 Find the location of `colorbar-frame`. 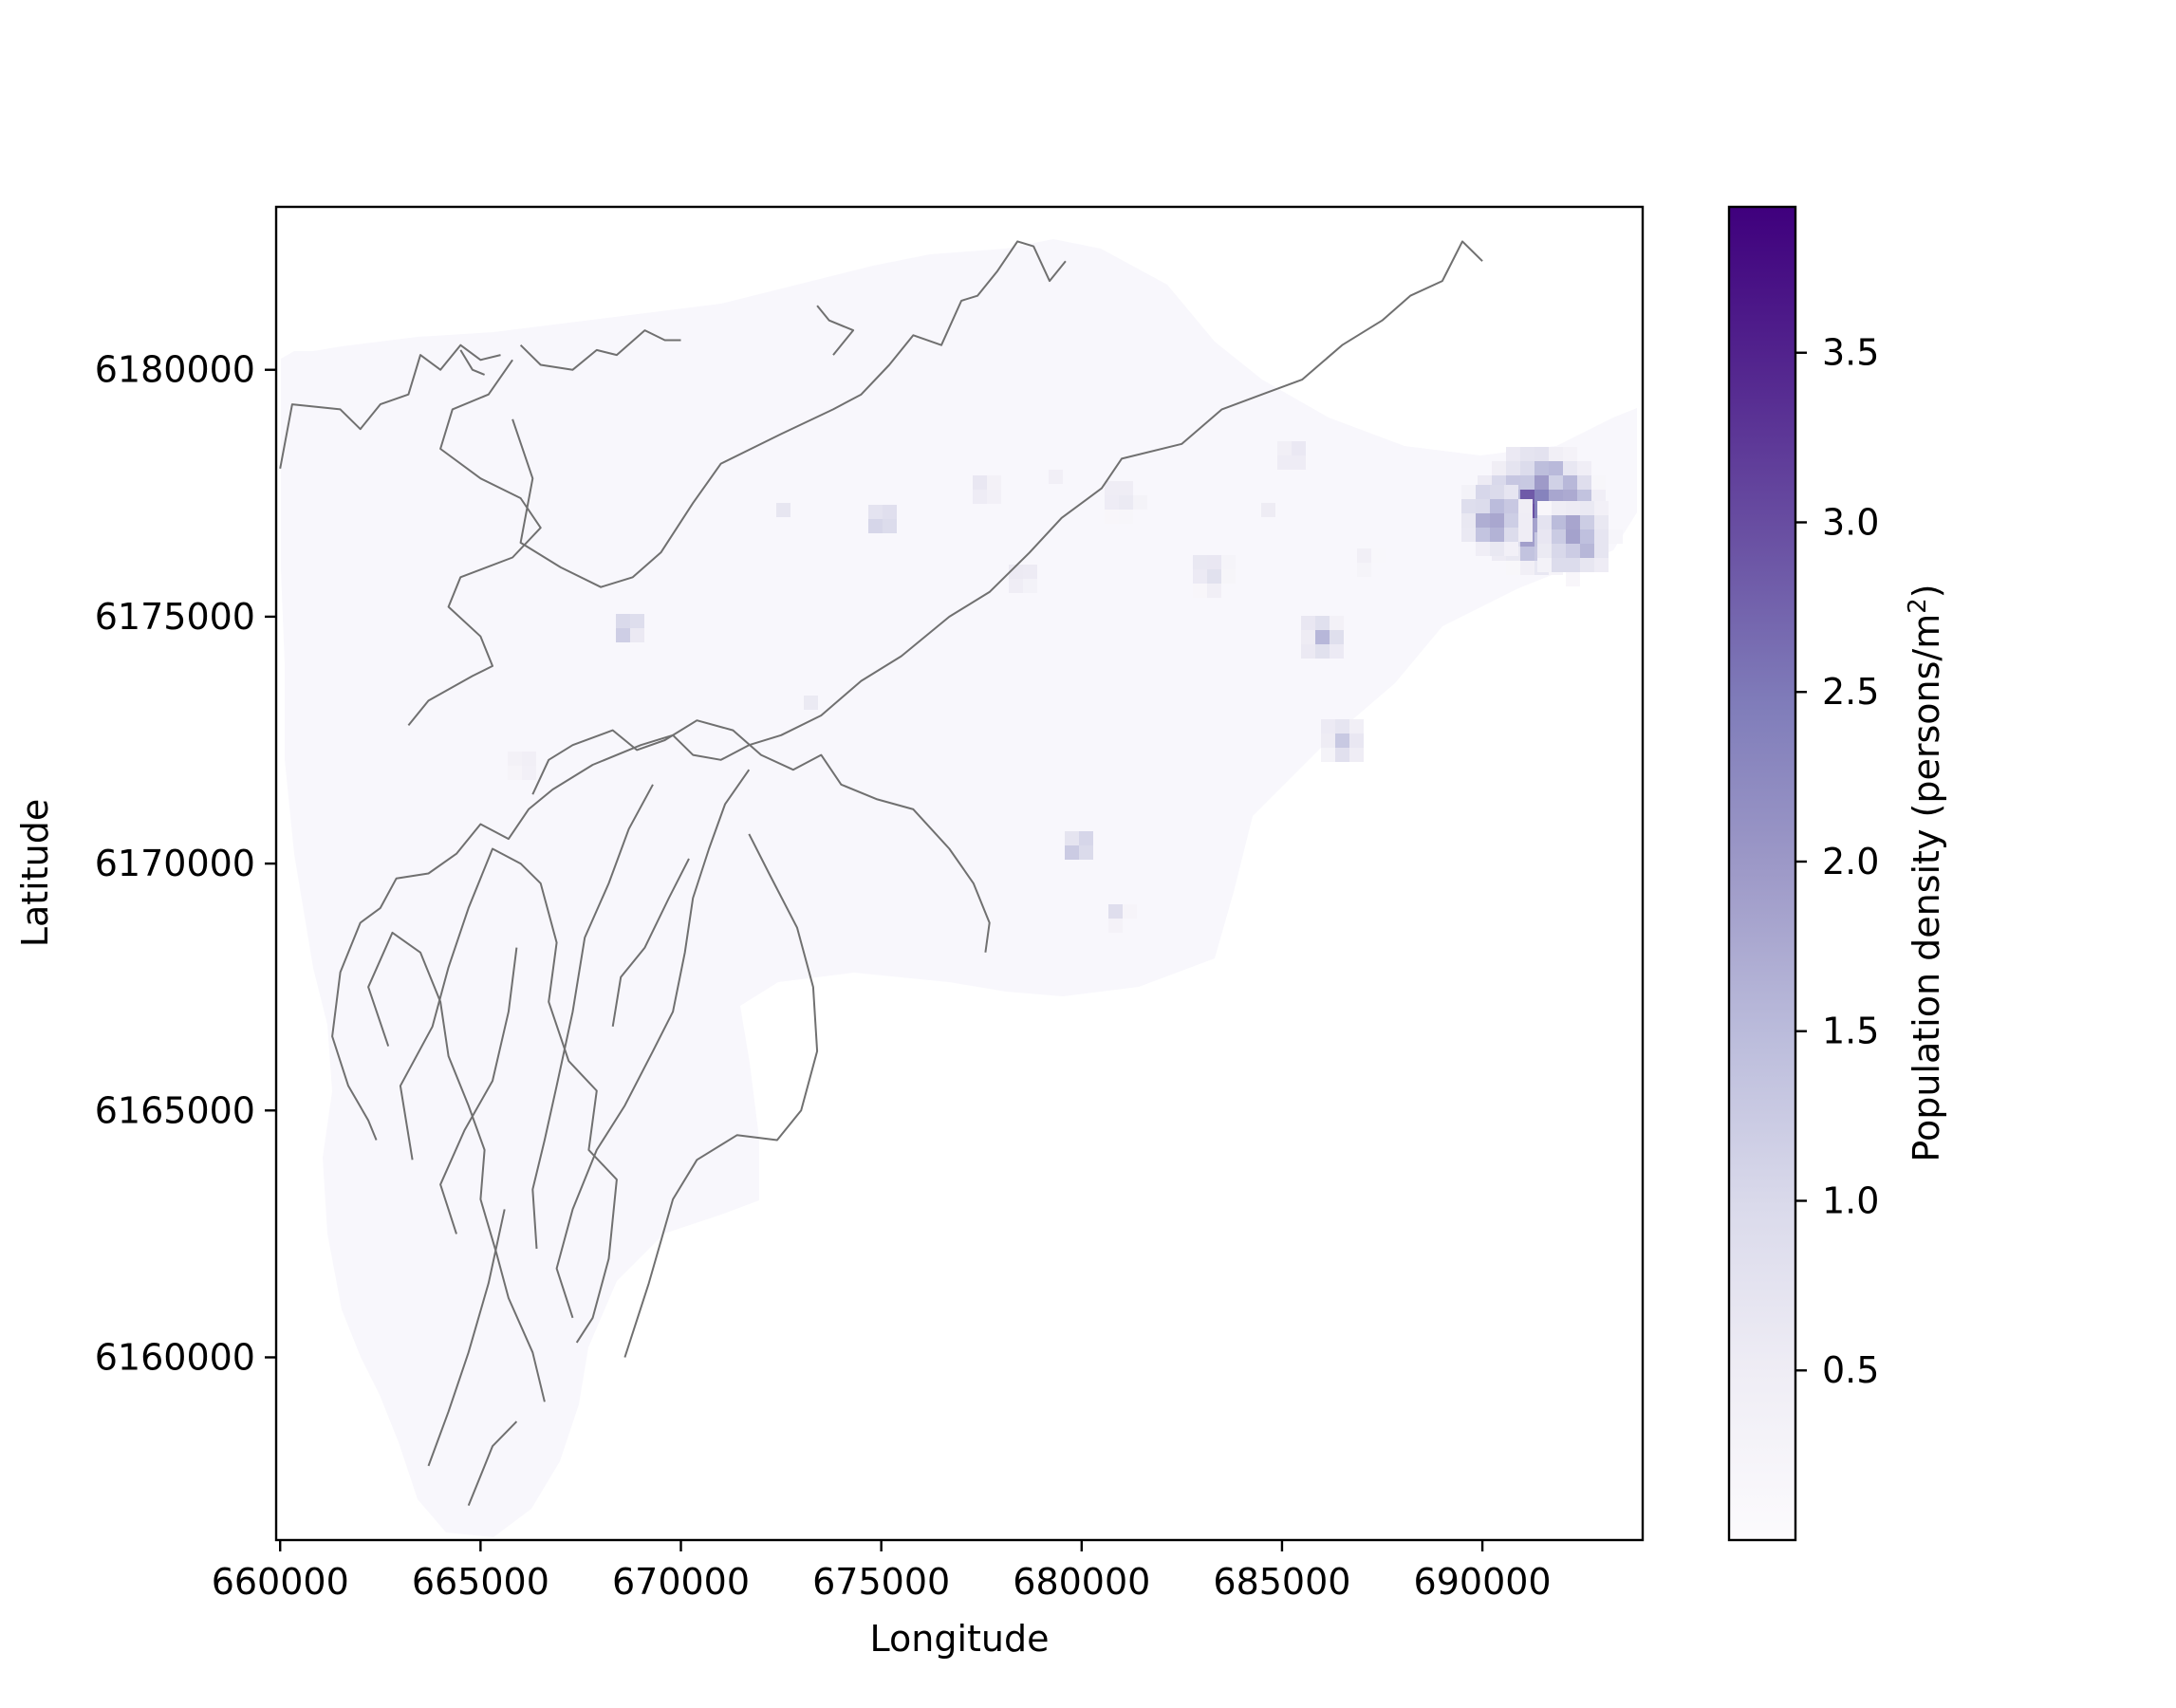

colorbar-frame is located at coordinates (1762, 874).